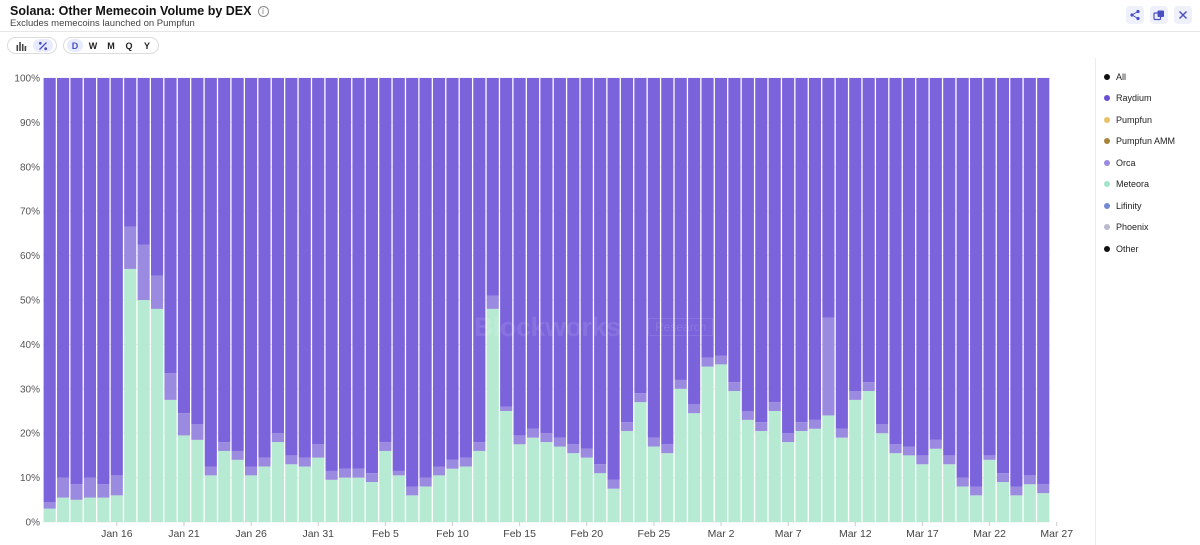 The image size is (1200, 545). I want to click on y-tick-label: 10%, so click(30, 478).